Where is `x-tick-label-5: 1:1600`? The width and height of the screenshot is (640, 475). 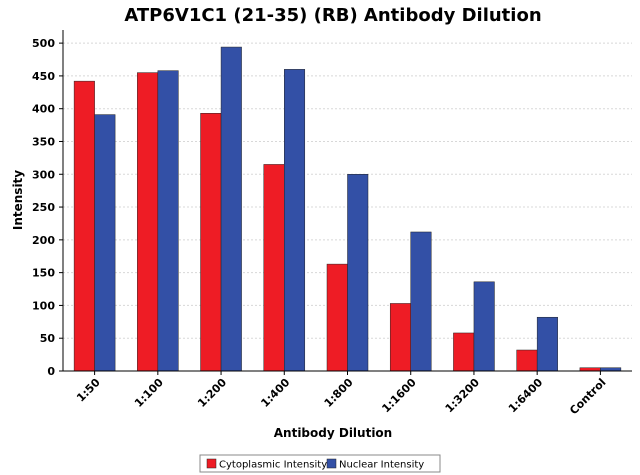 x-tick-label-5: 1:1600 is located at coordinates (399, 396).